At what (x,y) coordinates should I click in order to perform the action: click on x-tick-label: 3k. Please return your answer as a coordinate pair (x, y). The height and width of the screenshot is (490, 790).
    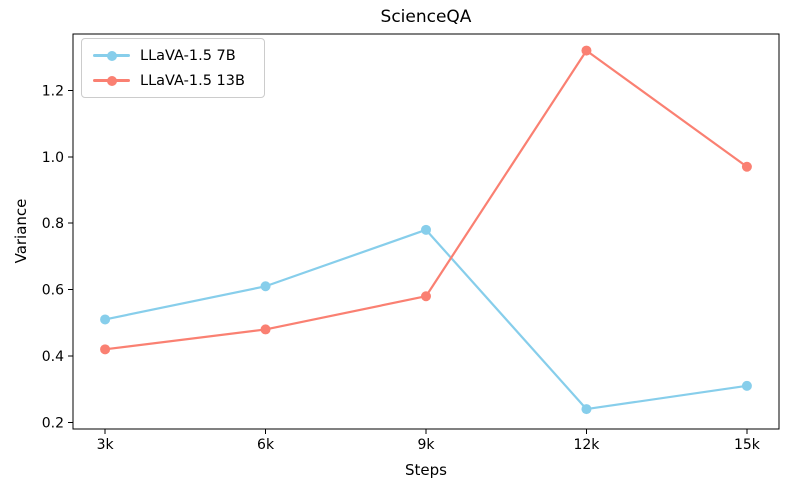
    Looking at the image, I should click on (106, 445).